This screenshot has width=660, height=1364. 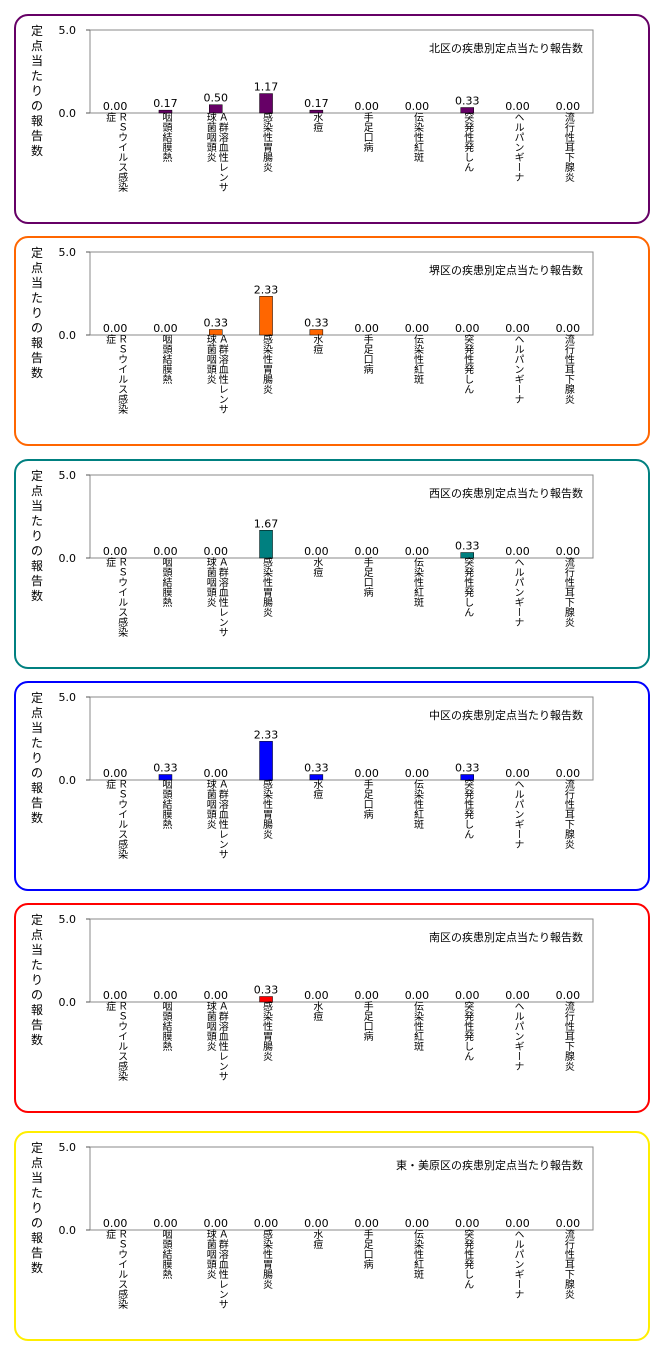 I want to click on chart-title: 西区の疾患別定点当たり報告数, so click(x=506, y=493).